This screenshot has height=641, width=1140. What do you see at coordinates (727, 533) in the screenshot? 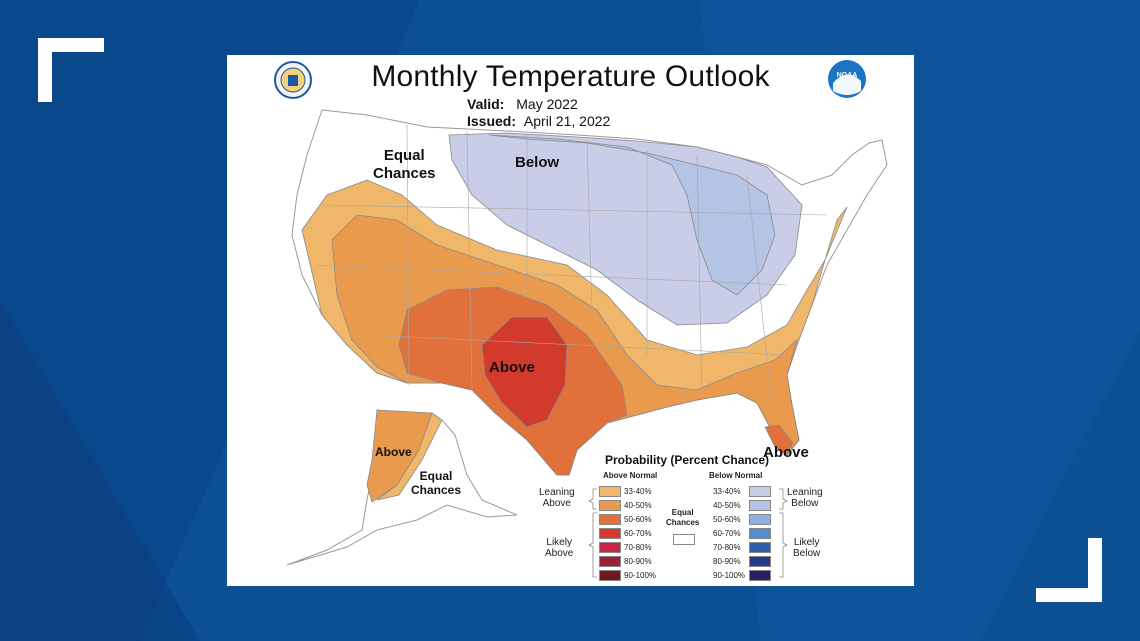
I see `legend-below-item-label: 60-70%` at bounding box center [727, 533].